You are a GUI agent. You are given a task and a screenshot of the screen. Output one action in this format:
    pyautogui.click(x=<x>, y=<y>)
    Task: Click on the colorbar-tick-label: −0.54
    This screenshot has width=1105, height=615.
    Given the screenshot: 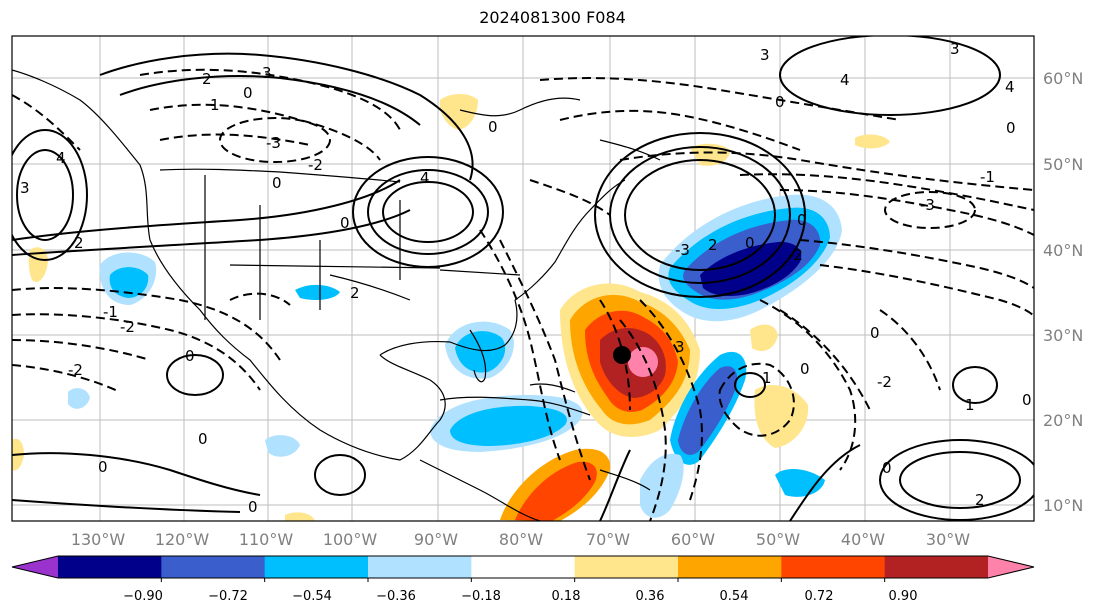 What is the action you would take?
    pyautogui.click(x=312, y=596)
    